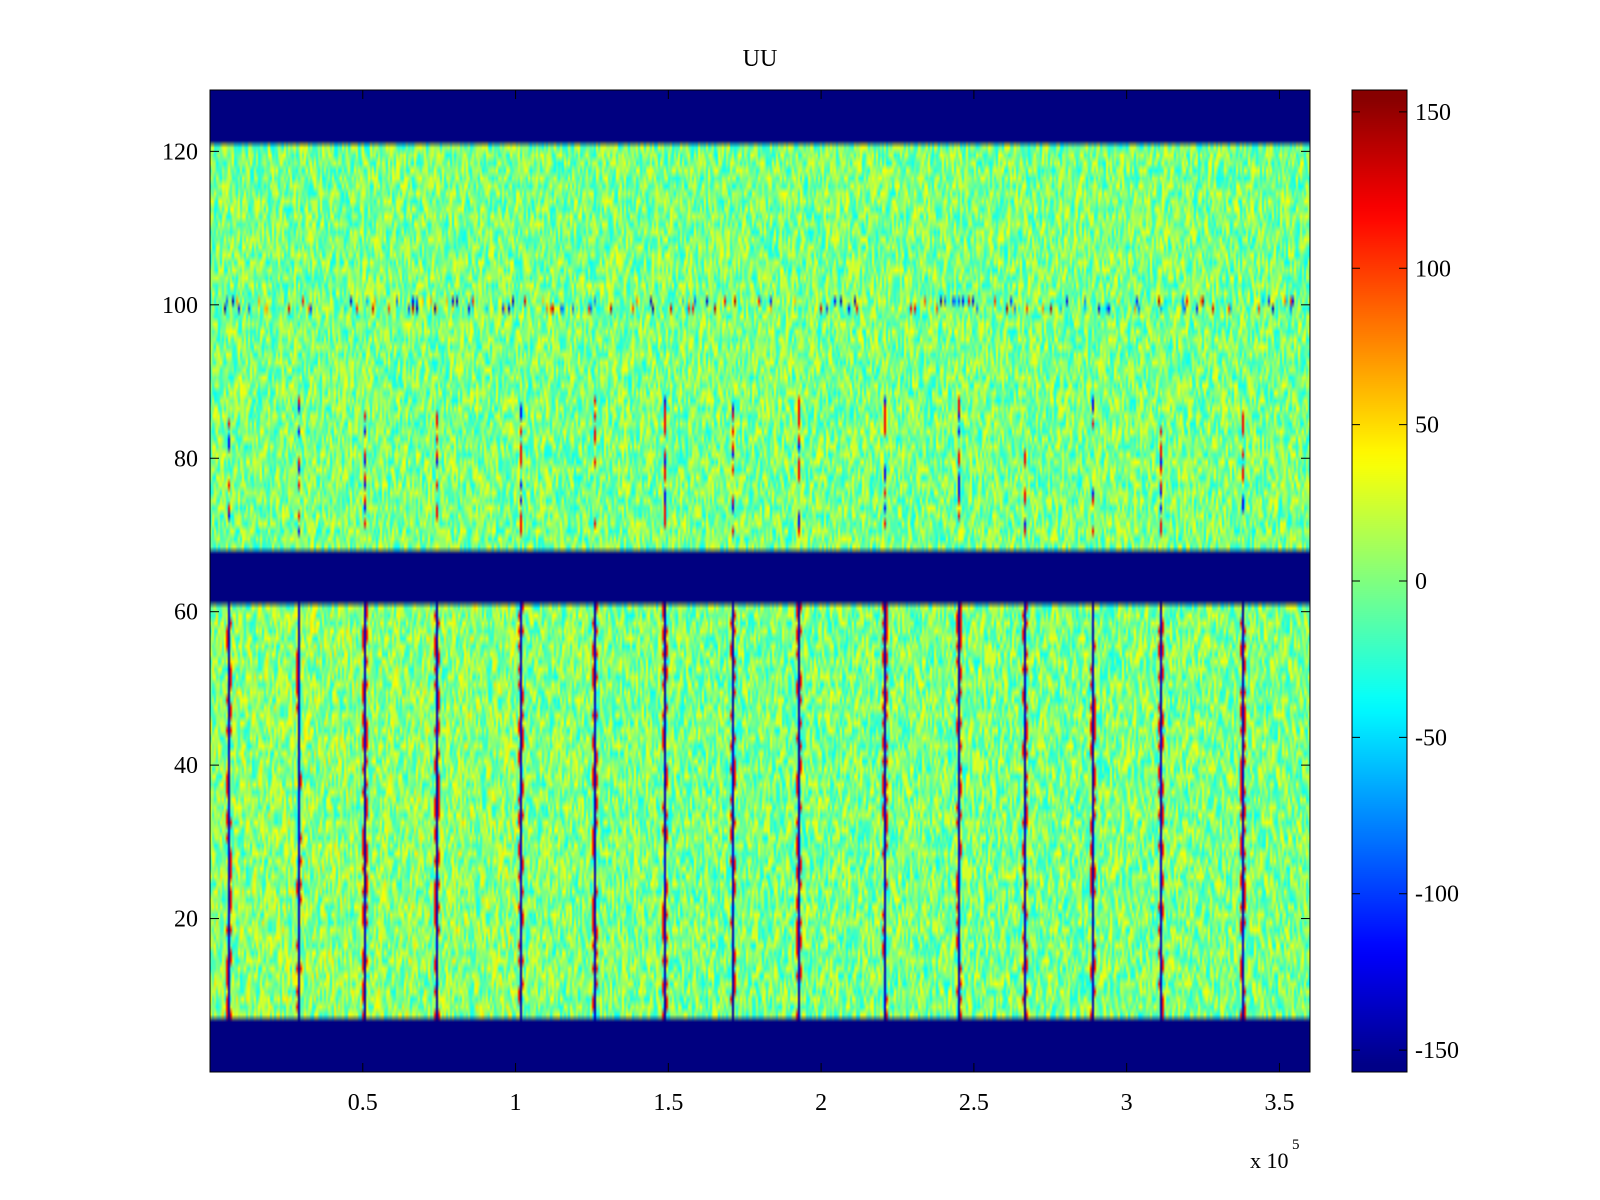 This screenshot has height=1200, width=1600. I want to click on x-tick-label: 2.5, so click(974, 1103).